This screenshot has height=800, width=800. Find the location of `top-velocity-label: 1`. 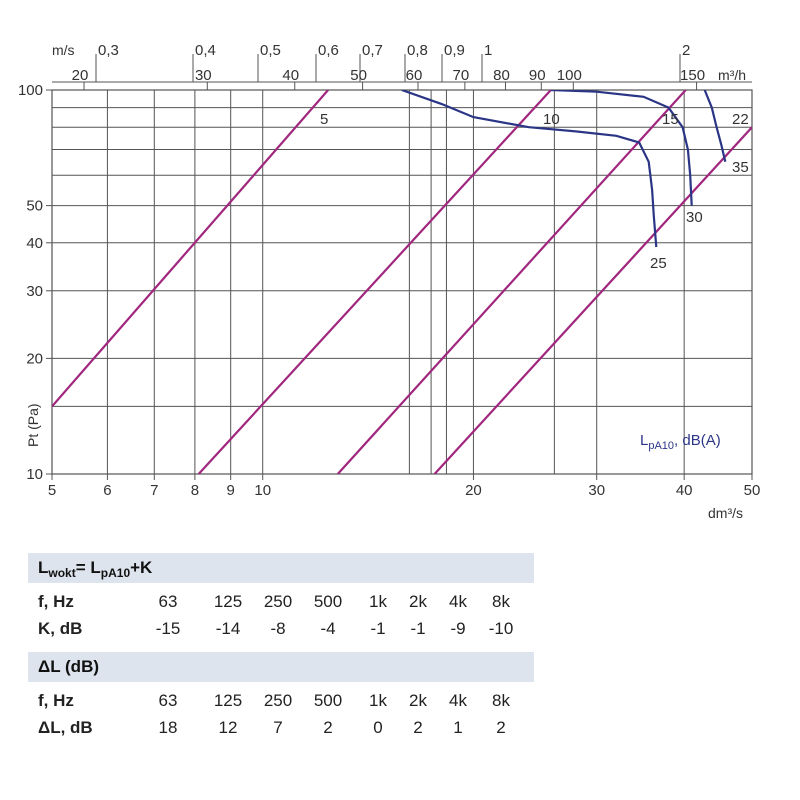

top-velocity-label: 1 is located at coordinates (488, 50).